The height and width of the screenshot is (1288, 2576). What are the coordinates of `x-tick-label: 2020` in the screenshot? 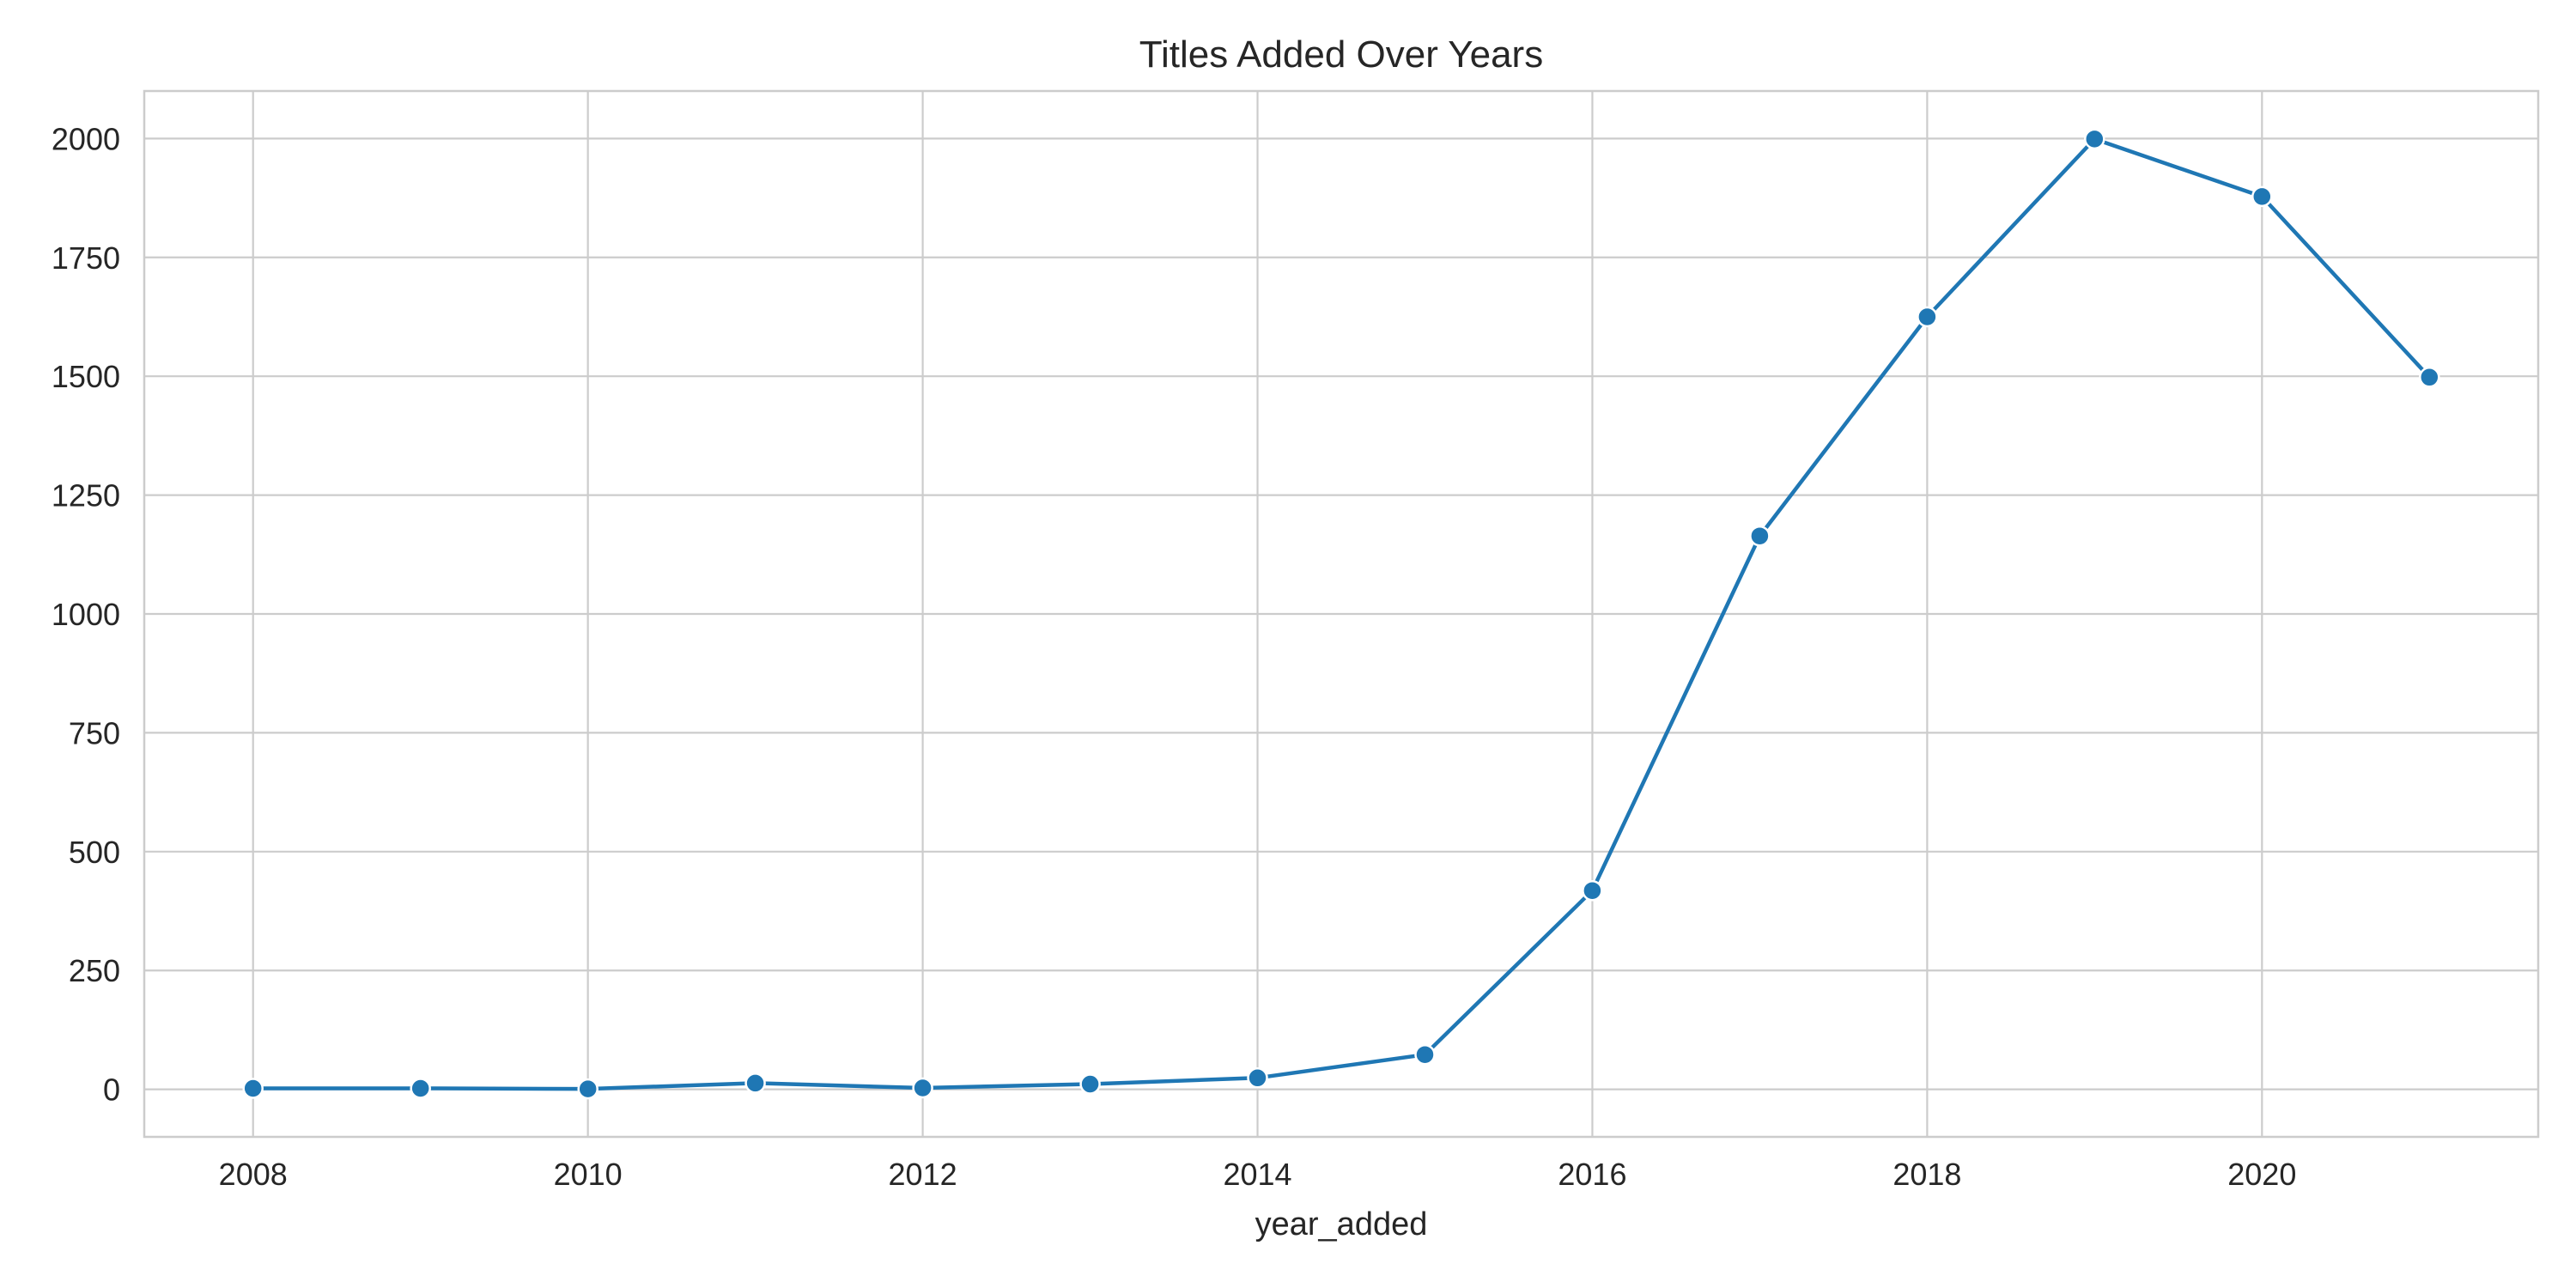 It's located at (2261, 1174).